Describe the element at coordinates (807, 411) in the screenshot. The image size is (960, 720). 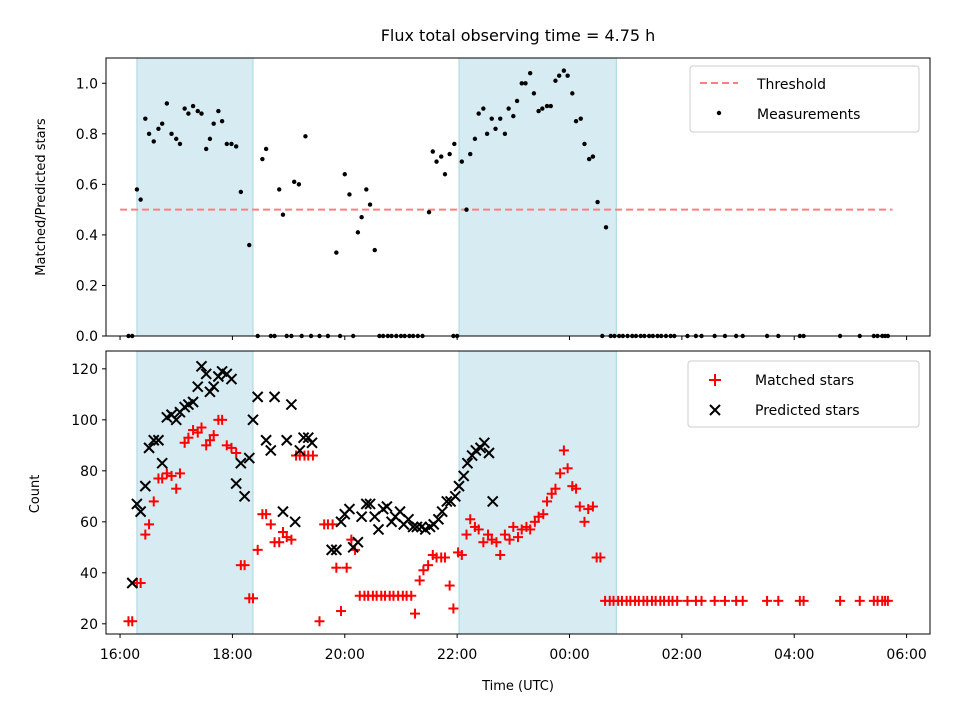
I see `legend-predicted-label: Predicted stars` at that location.